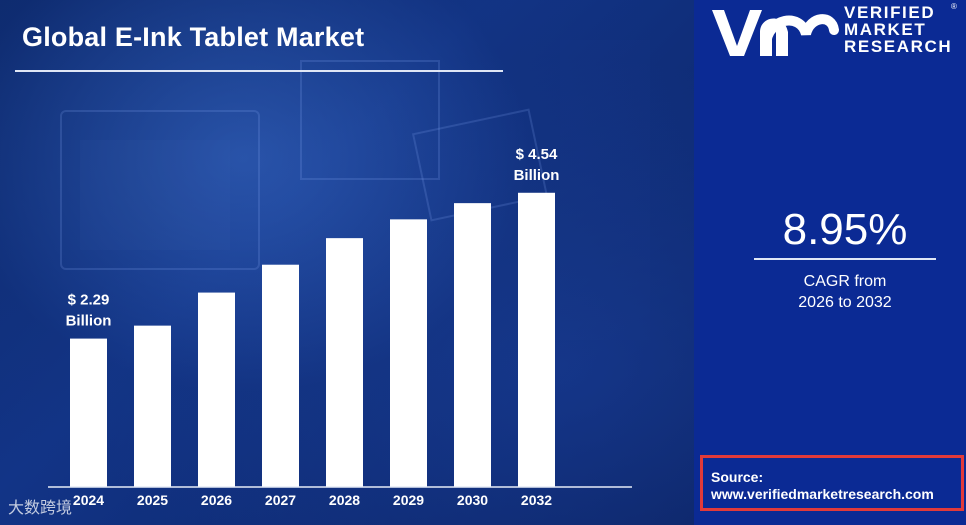 Image resolution: width=966 pixels, height=525 pixels. Describe the element at coordinates (845, 259) in the screenshot. I see `cagr-divider` at that location.